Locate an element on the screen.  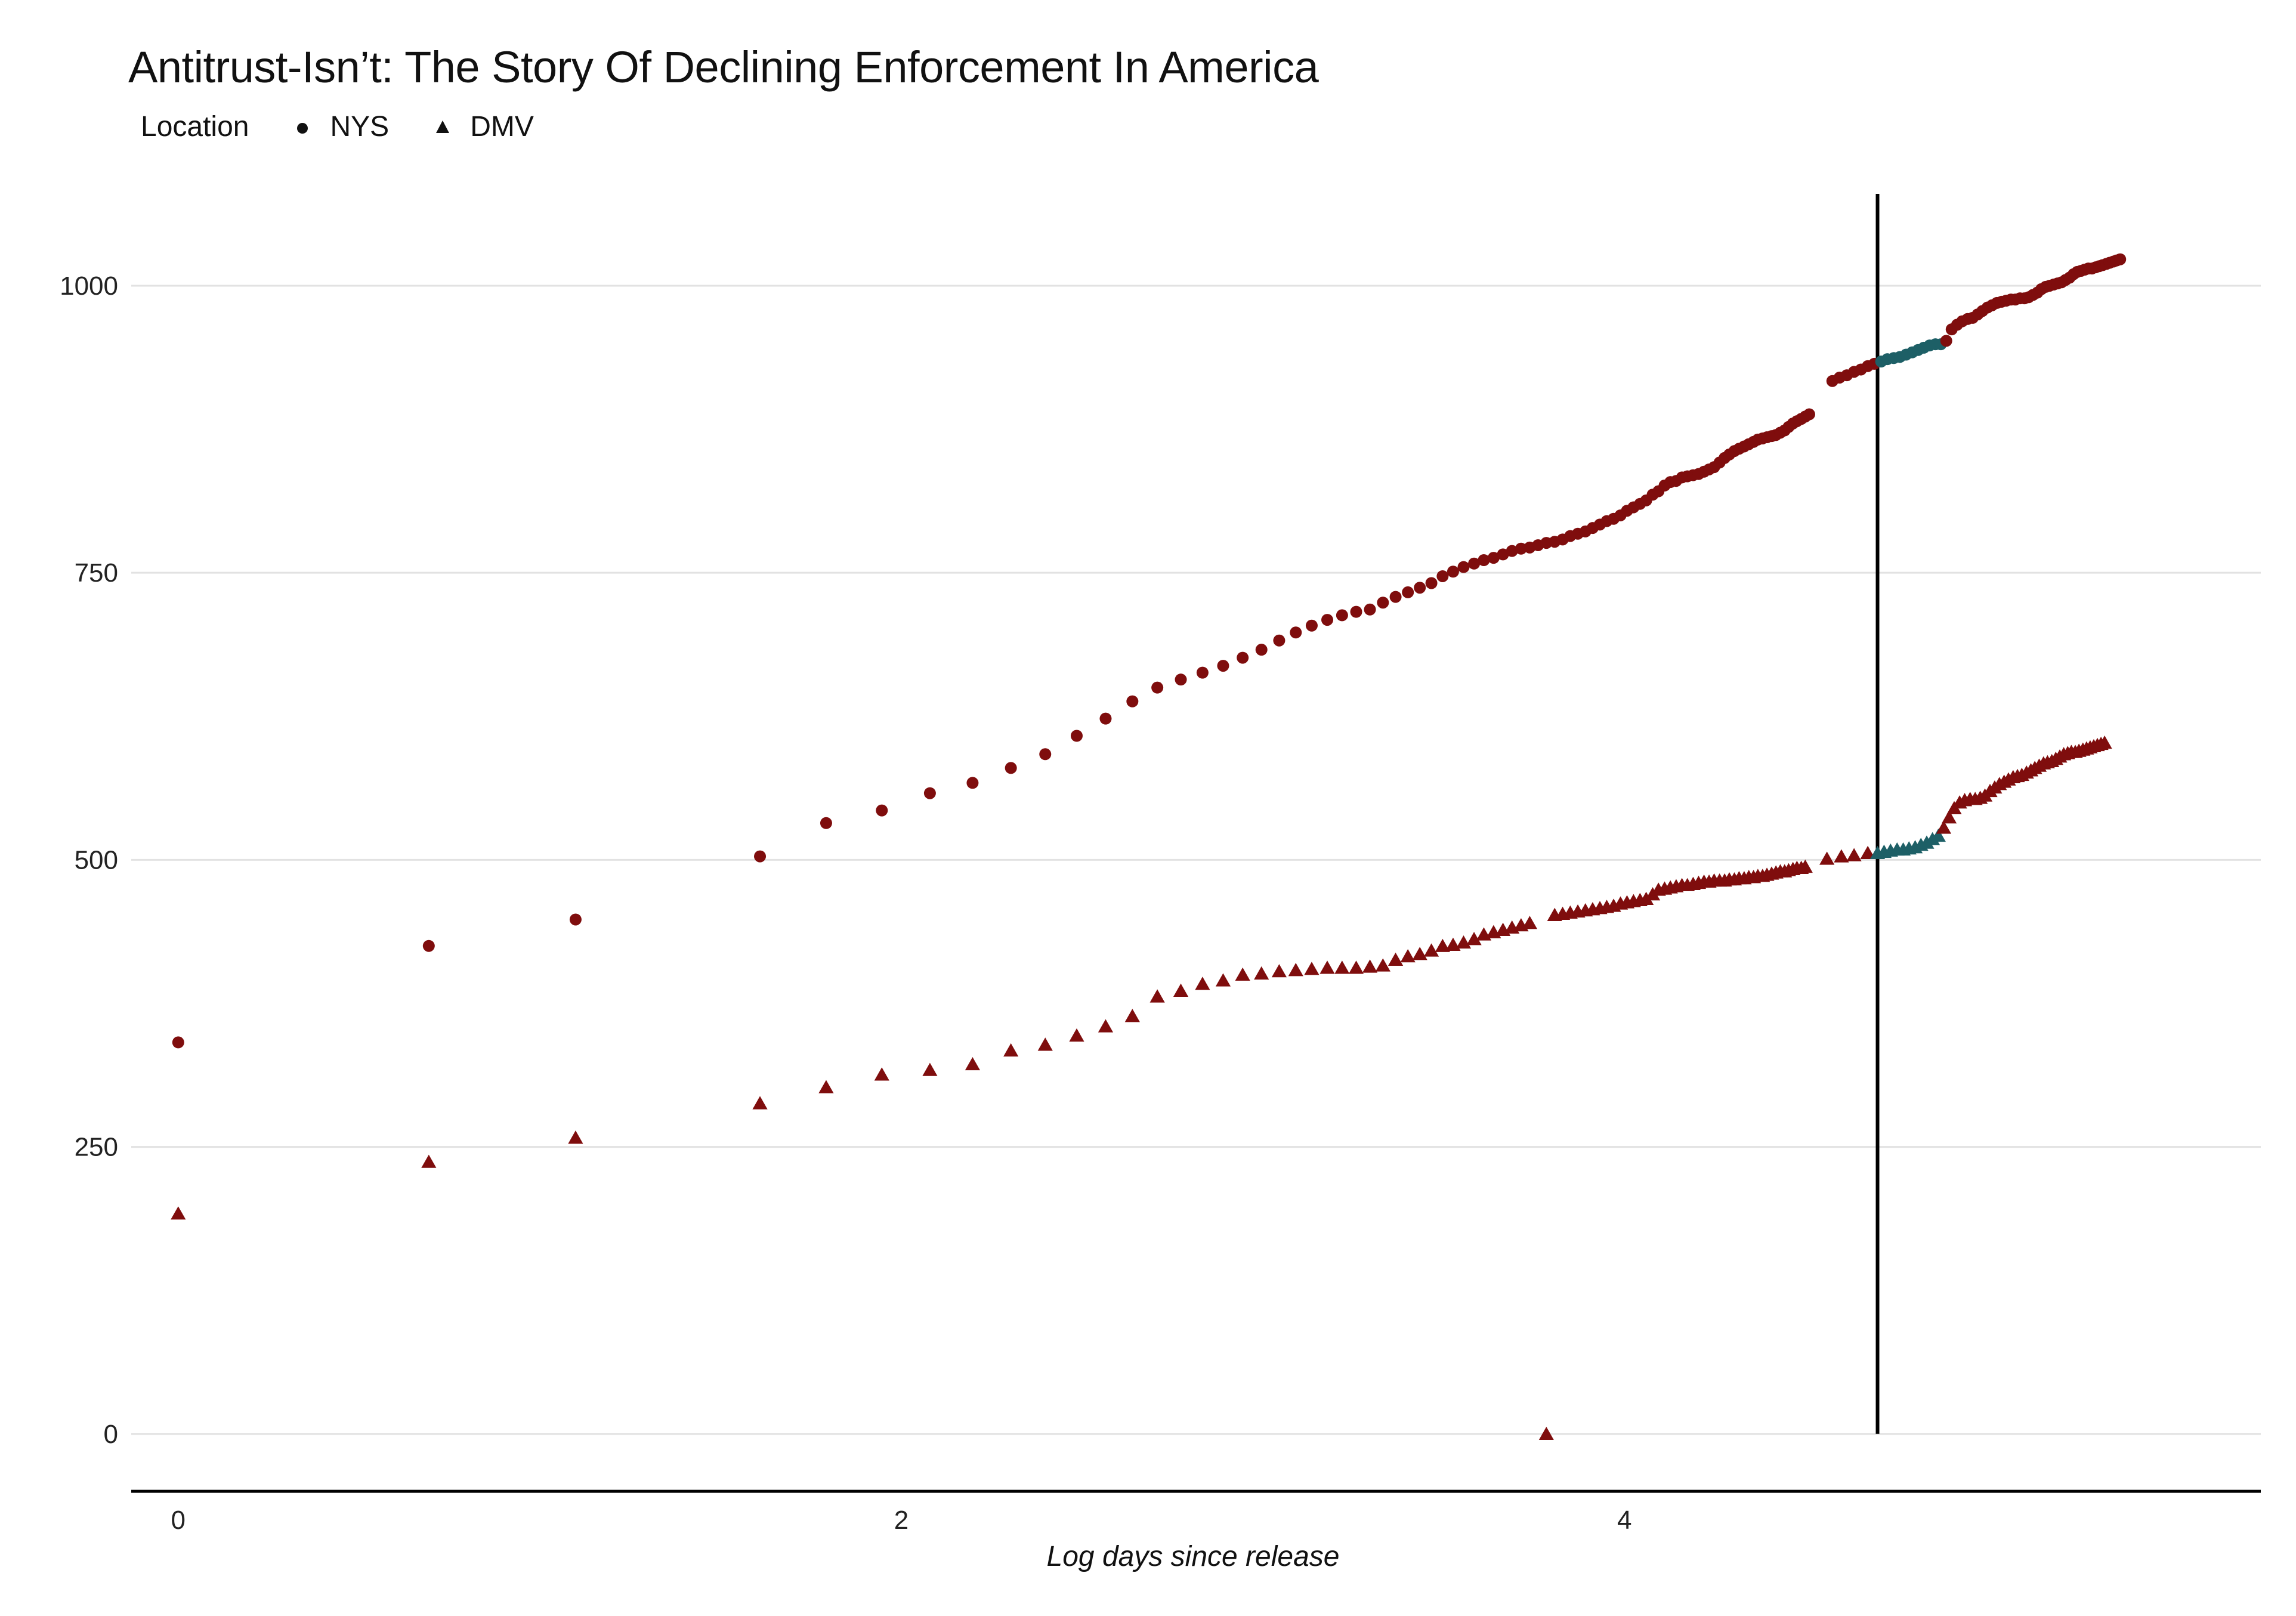
x-tick-label: 2 is located at coordinates (901, 1520).